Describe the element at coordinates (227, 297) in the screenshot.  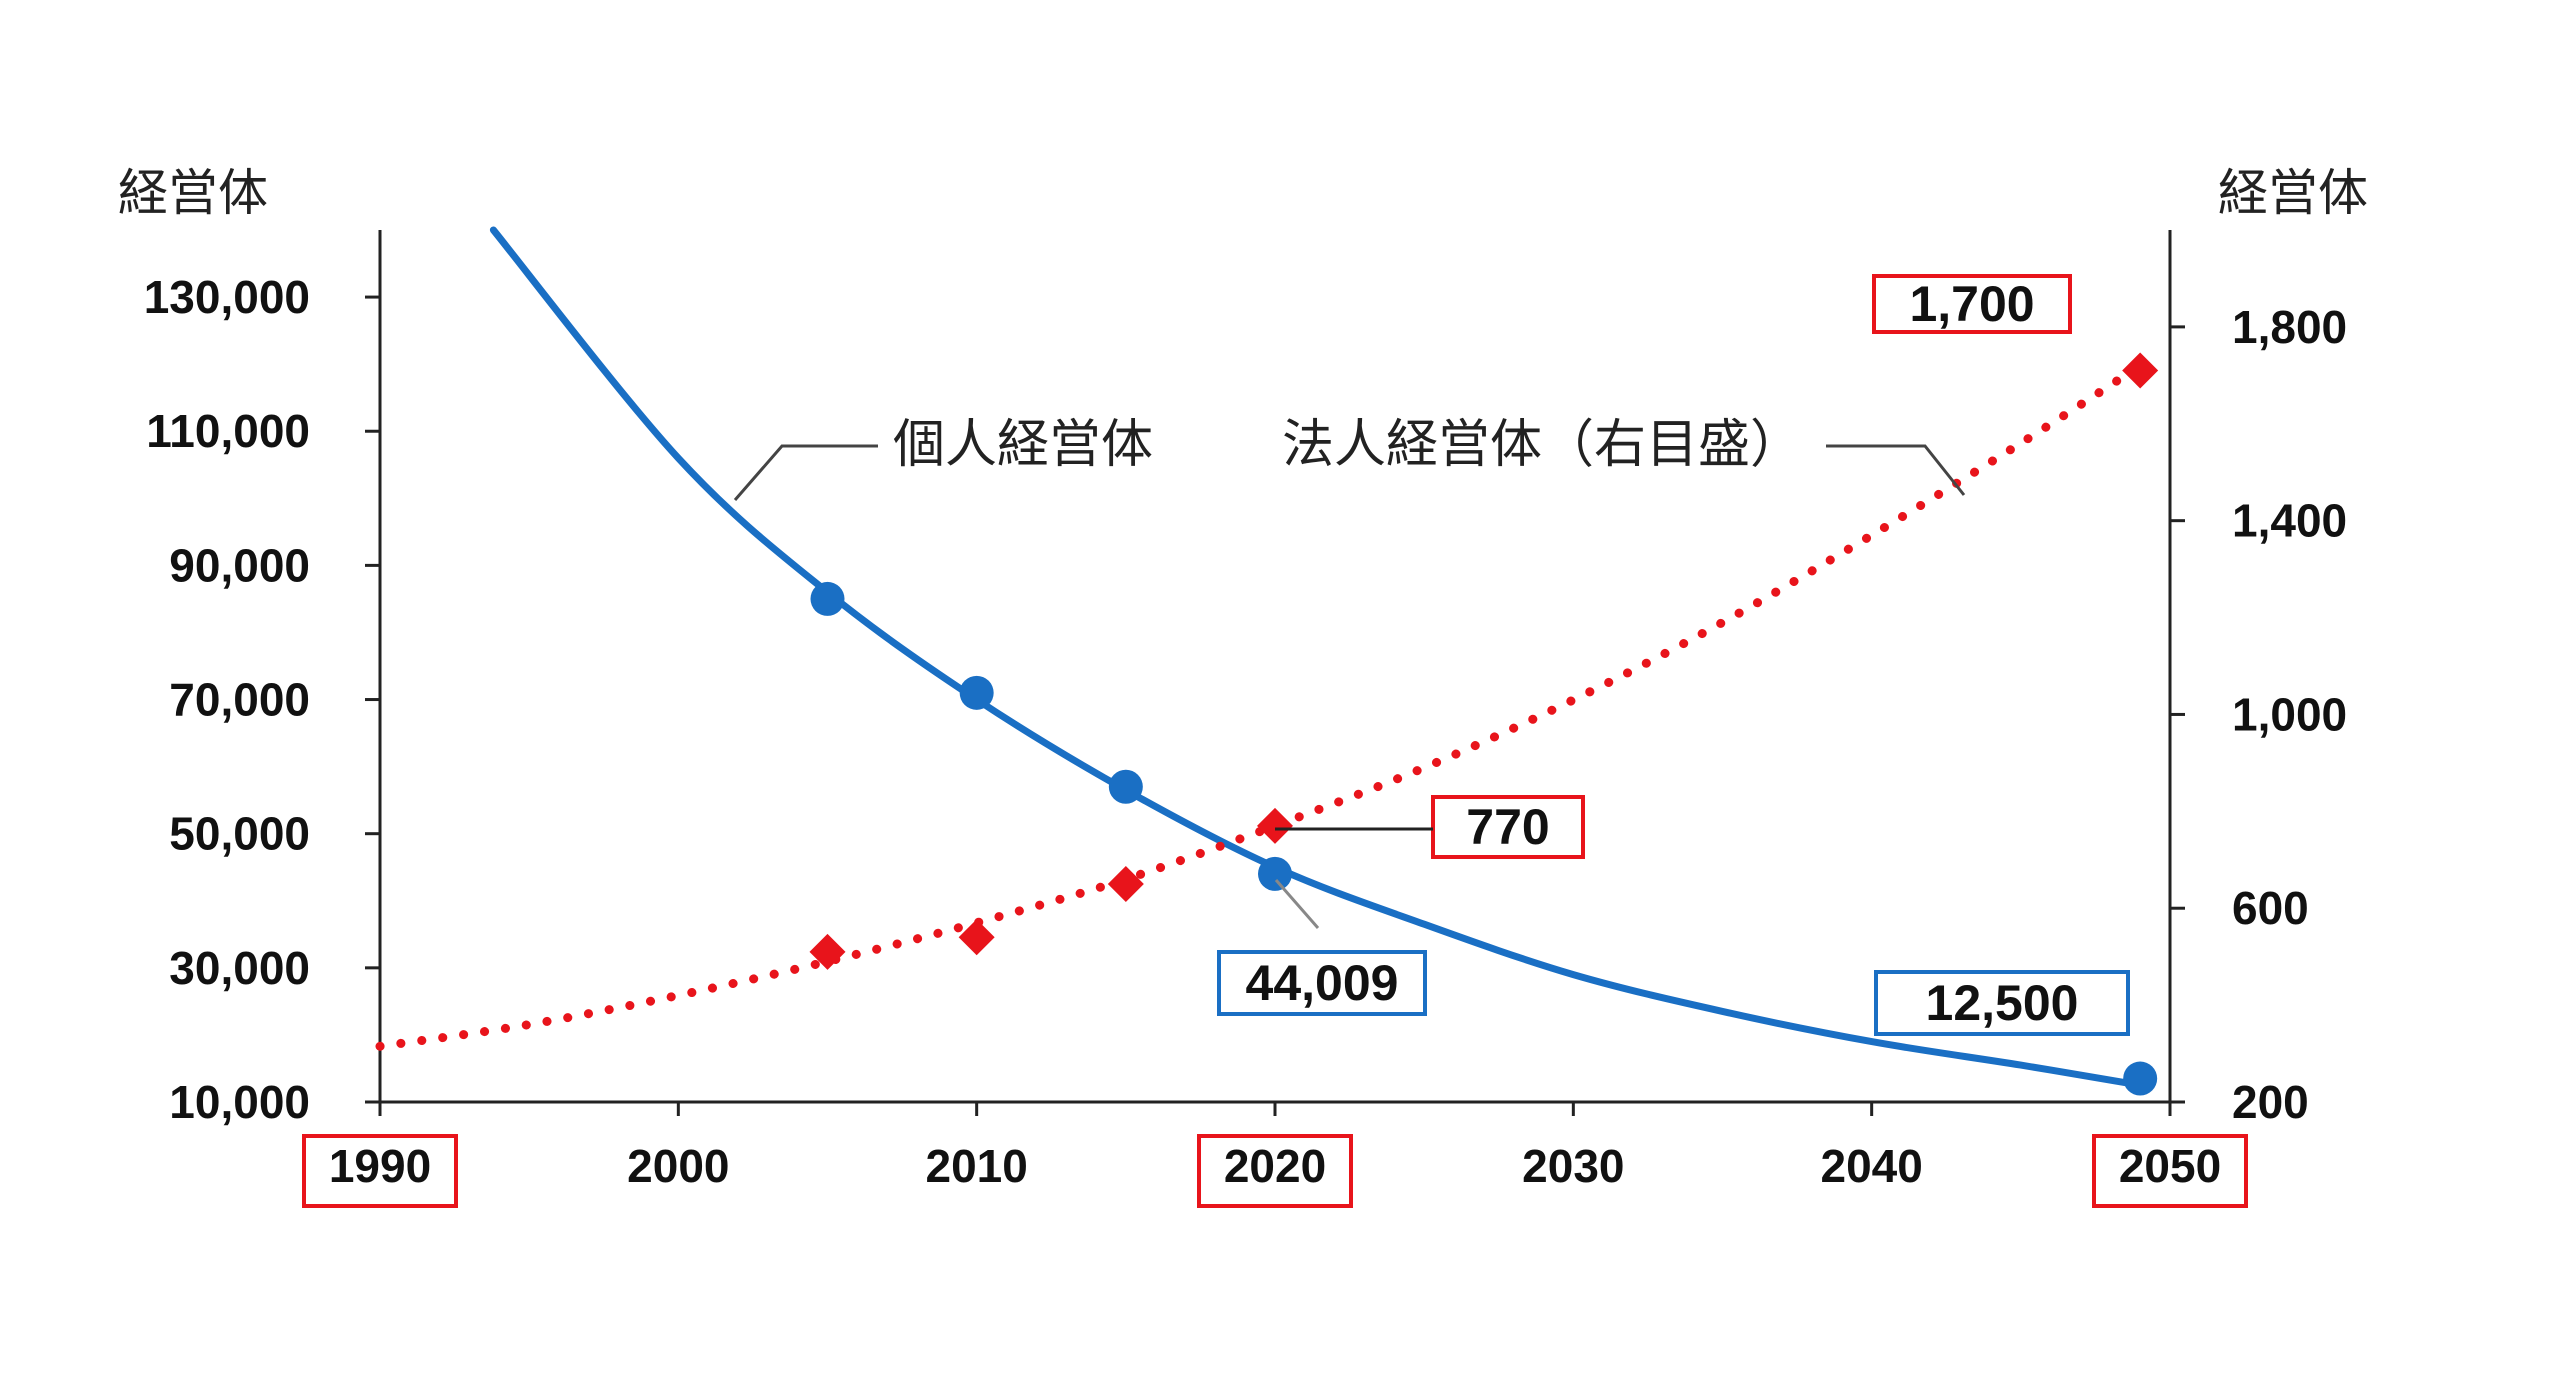
I see `left-tick-label: 130,000` at that location.